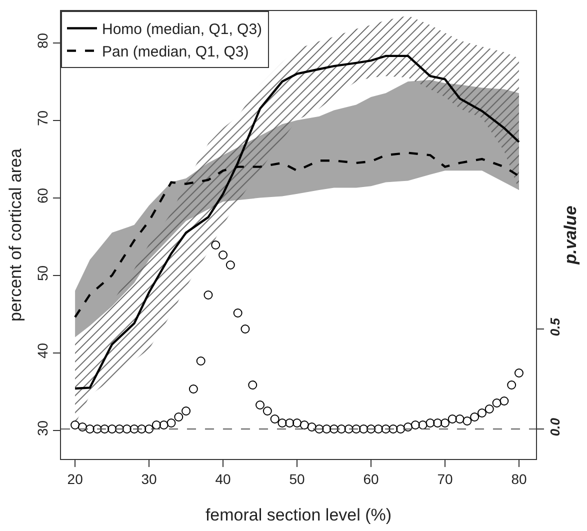 The width and height of the screenshot is (587, 531). What do you see at coordinates (371, 478) in the screenshot?
I see `x-tick-label: 60` at bounding box center [371, 478].